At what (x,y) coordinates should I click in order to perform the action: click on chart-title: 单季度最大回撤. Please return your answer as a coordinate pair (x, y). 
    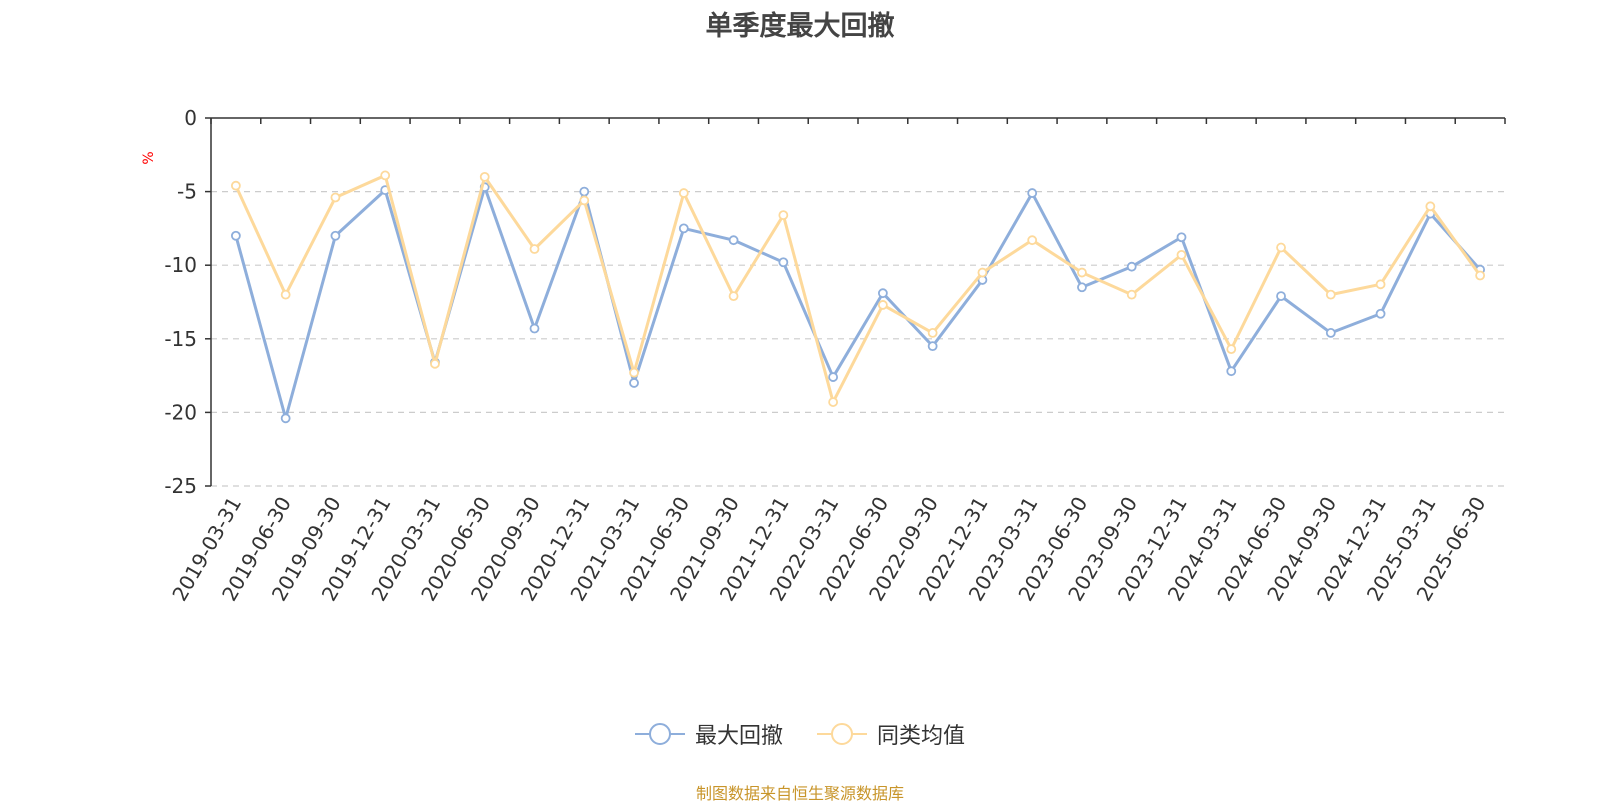
    Looking at the image, I should click on (800, 26).